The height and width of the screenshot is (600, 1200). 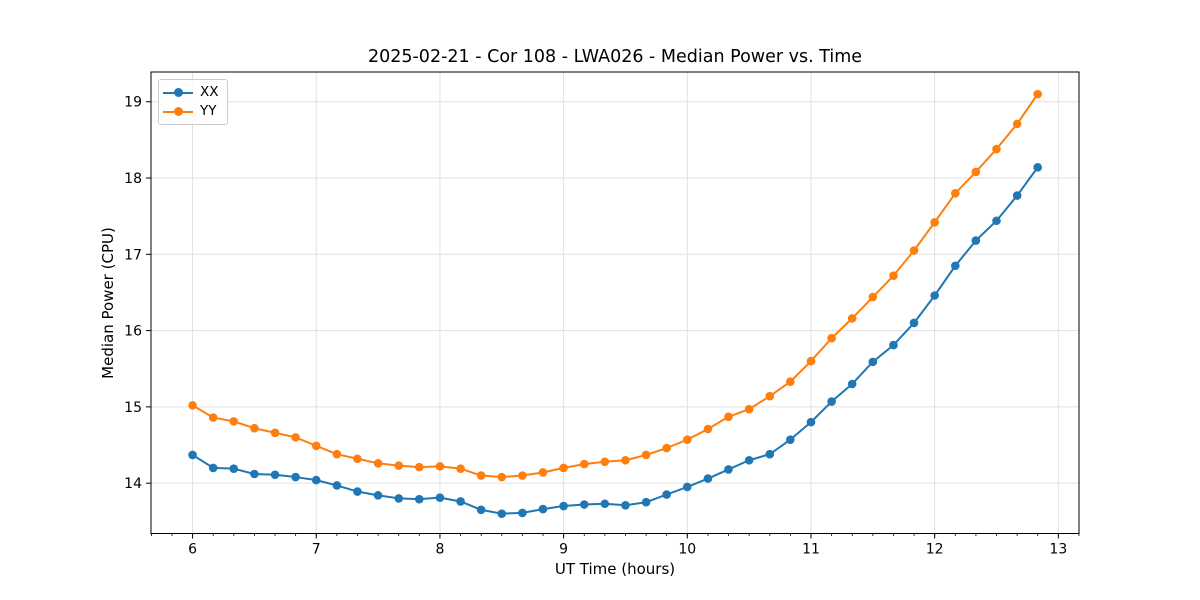 I want to click on legend-item-yy: YY, so click(x=191, y=111).